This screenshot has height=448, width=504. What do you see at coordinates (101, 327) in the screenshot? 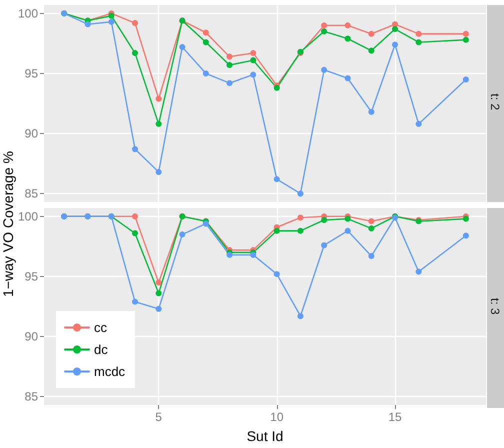
I see `legend-label: cc` at bounding box center [101, 327].